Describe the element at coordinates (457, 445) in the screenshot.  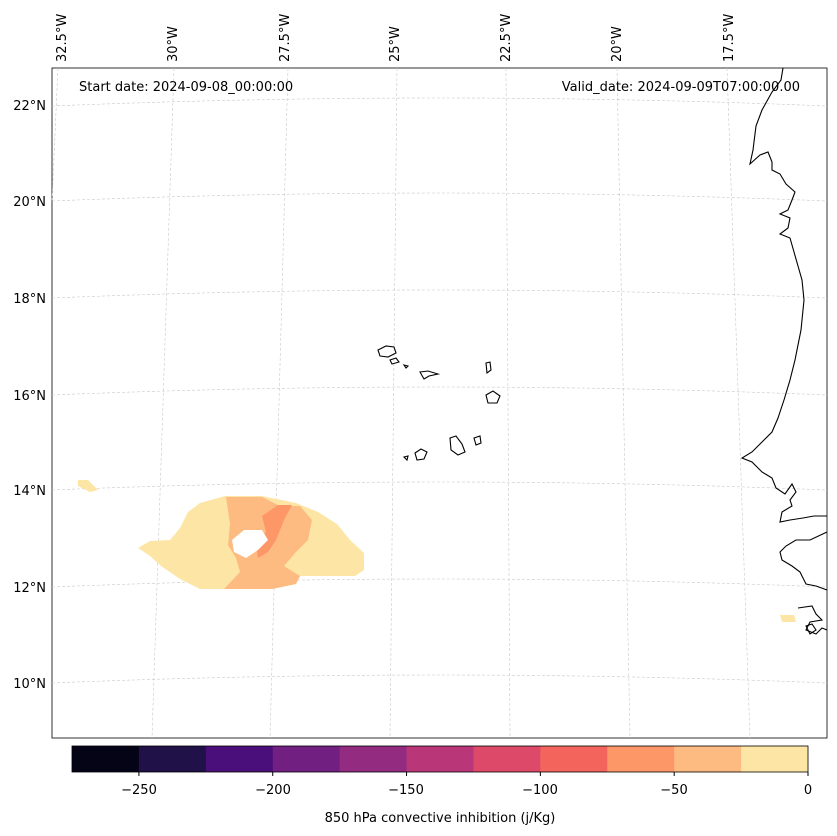
I see `island-santiago` at that location.